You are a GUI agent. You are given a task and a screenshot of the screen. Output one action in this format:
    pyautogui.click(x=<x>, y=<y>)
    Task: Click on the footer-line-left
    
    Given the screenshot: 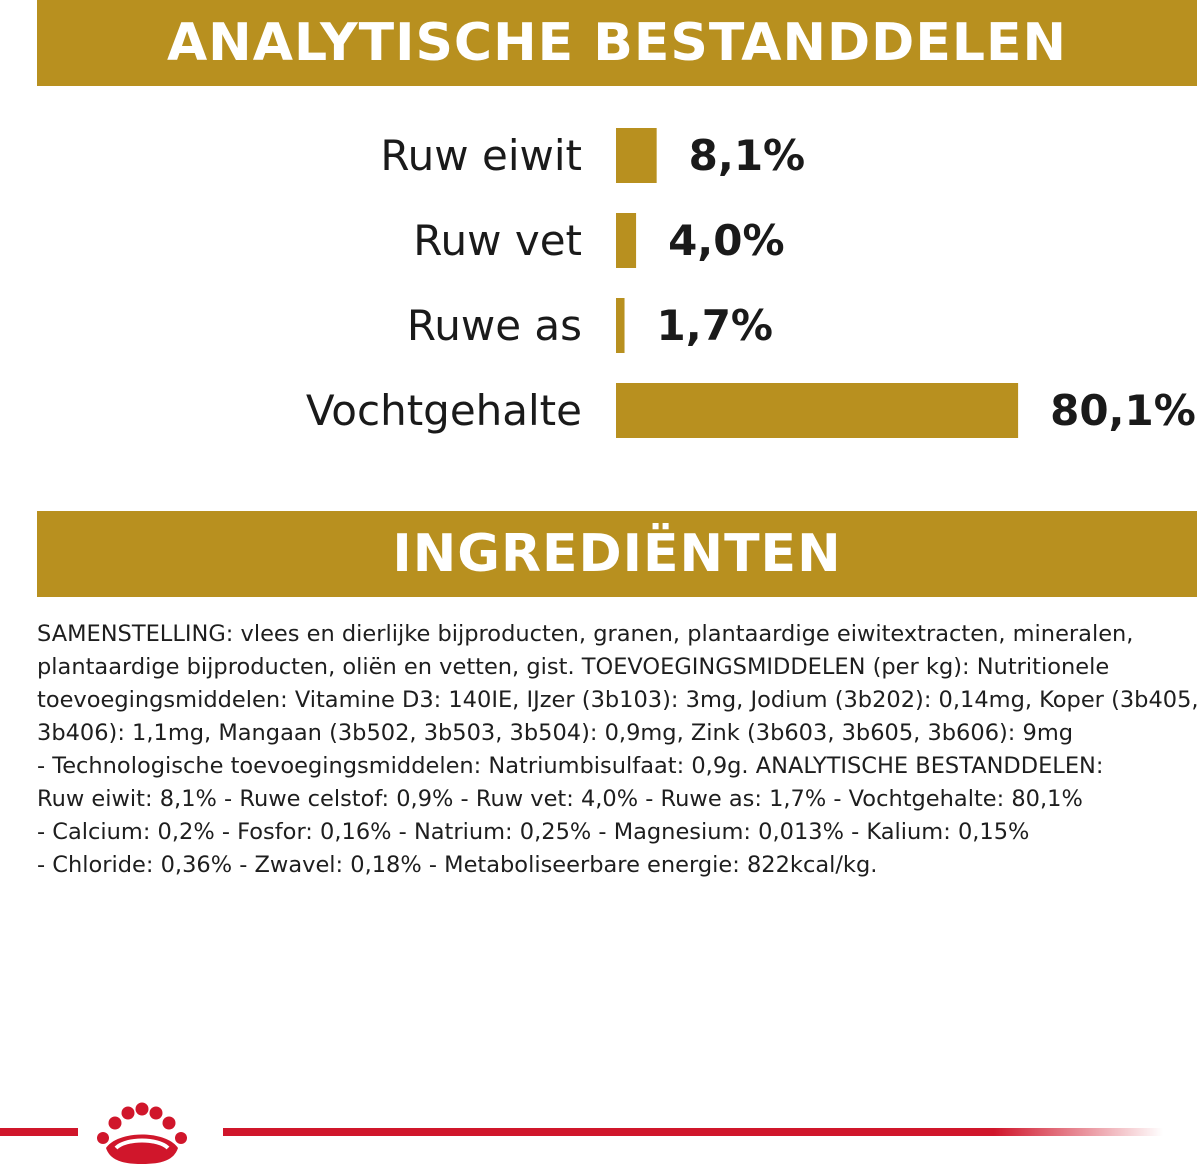 What is the action you would take?
    pyautogui.click(x=39, y=1132)
    